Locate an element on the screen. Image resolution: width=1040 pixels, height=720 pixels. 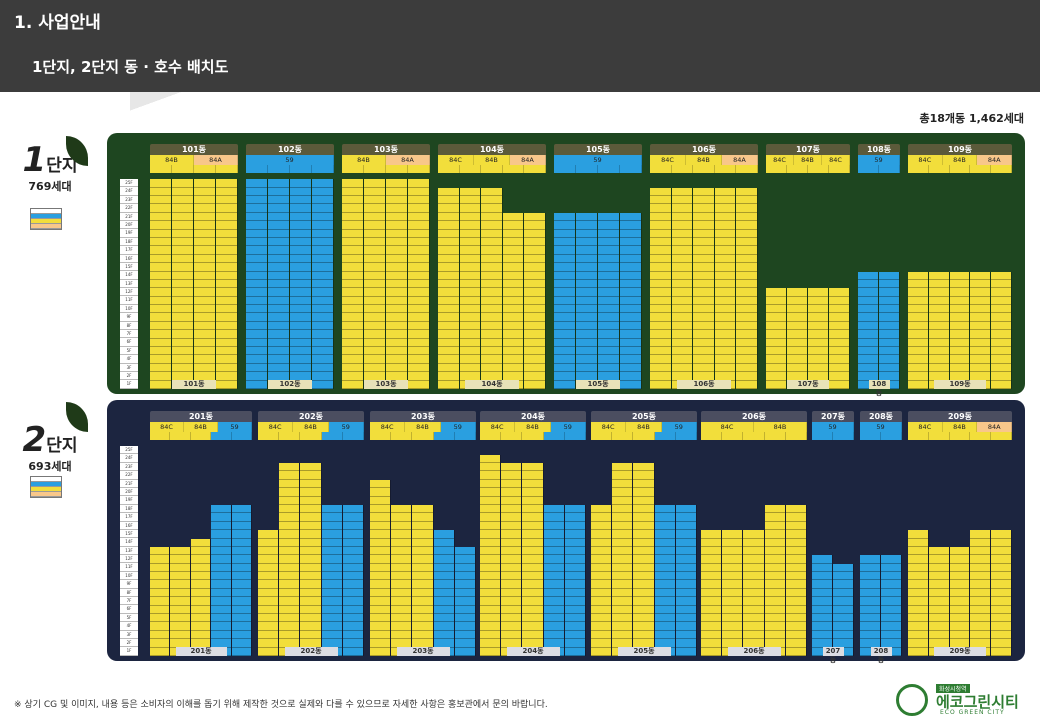
dong-footer-label: 108동 is located at coordinates (879, 388).